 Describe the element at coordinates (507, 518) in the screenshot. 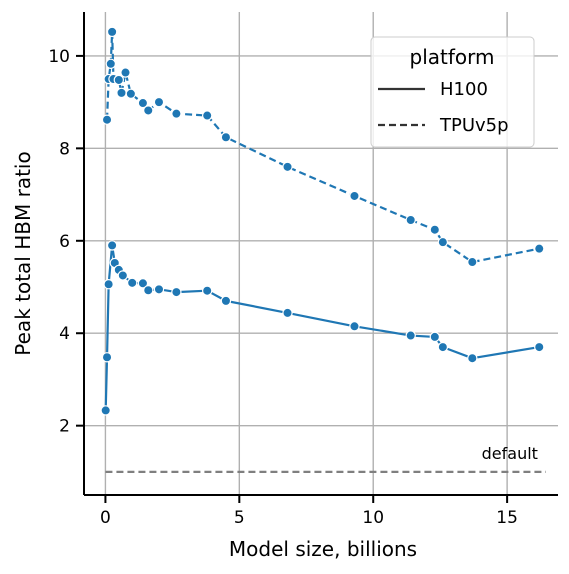

I see `x-tick-label: 15` at that location.